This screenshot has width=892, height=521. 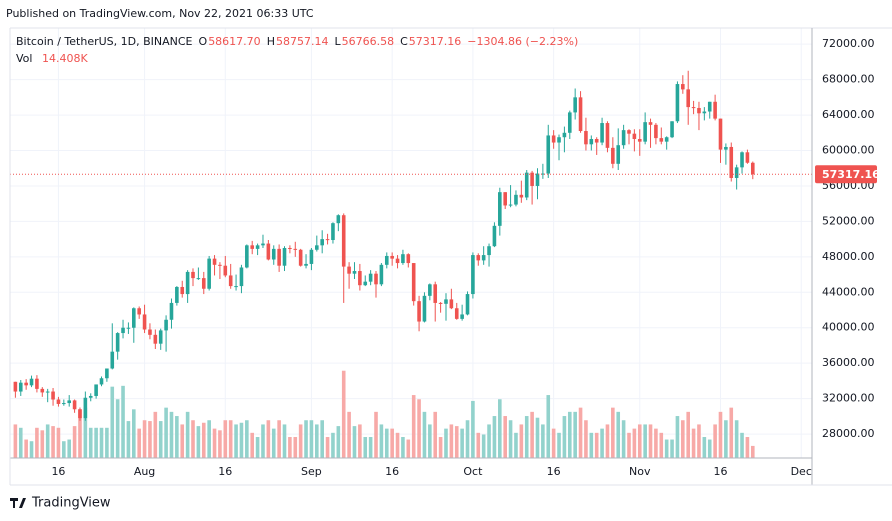 I want to click on x-tick-label: Oct, so click(x=473, y=471).